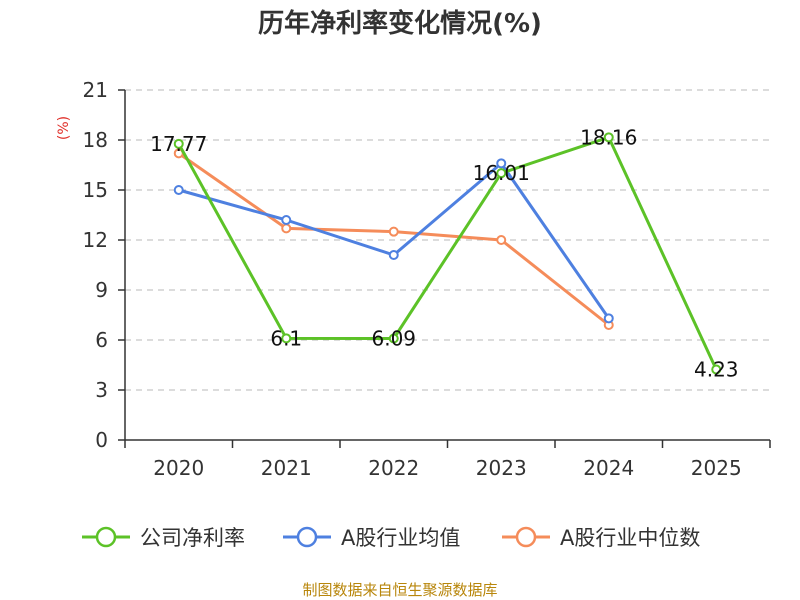  I want to click on data-label: 4.23, so click(716, 370).